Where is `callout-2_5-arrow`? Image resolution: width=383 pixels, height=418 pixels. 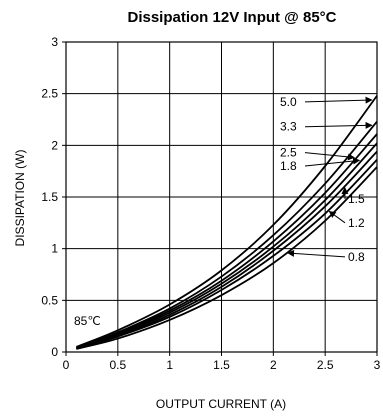
callout-2_5-arrow is located at coordinates (329, 156).